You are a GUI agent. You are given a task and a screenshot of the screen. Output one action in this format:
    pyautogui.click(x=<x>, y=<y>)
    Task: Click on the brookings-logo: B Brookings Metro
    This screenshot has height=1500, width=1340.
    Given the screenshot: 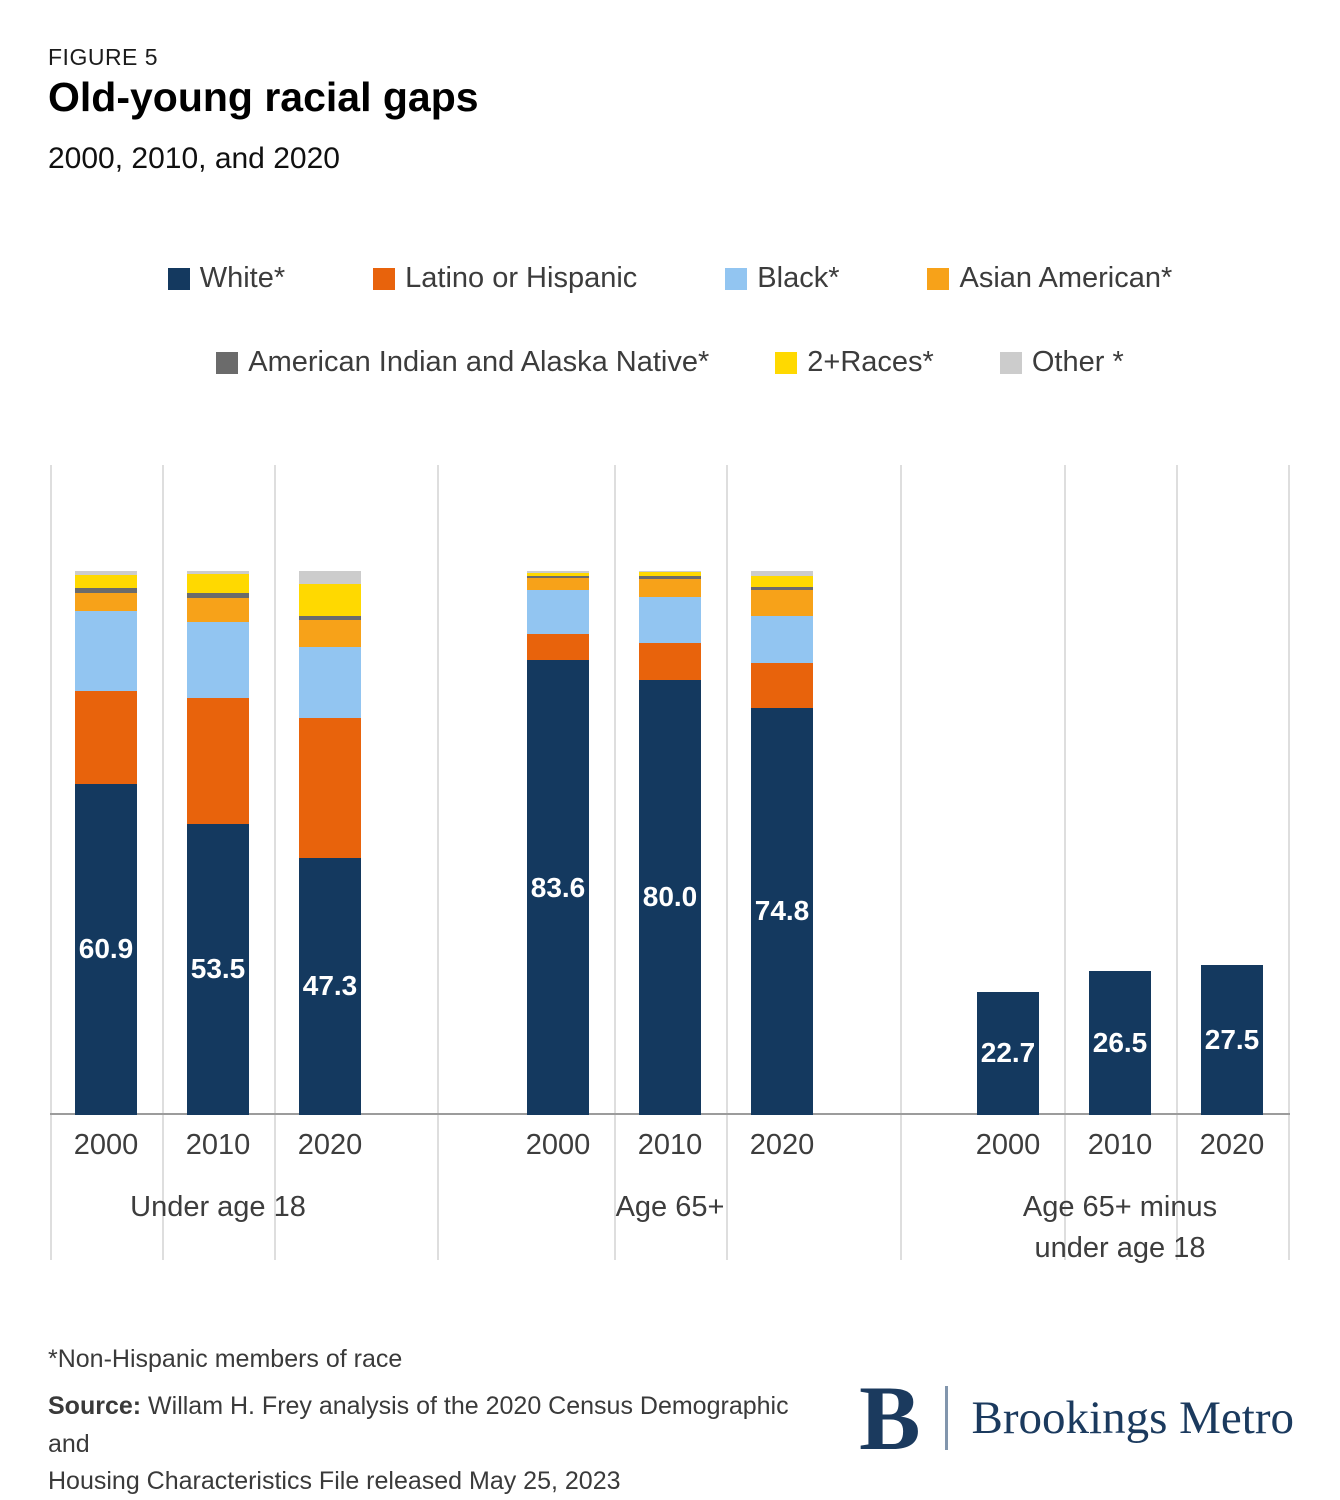 What is the action you would take?
    pyautogui.click(x=1076, y=1418)
    